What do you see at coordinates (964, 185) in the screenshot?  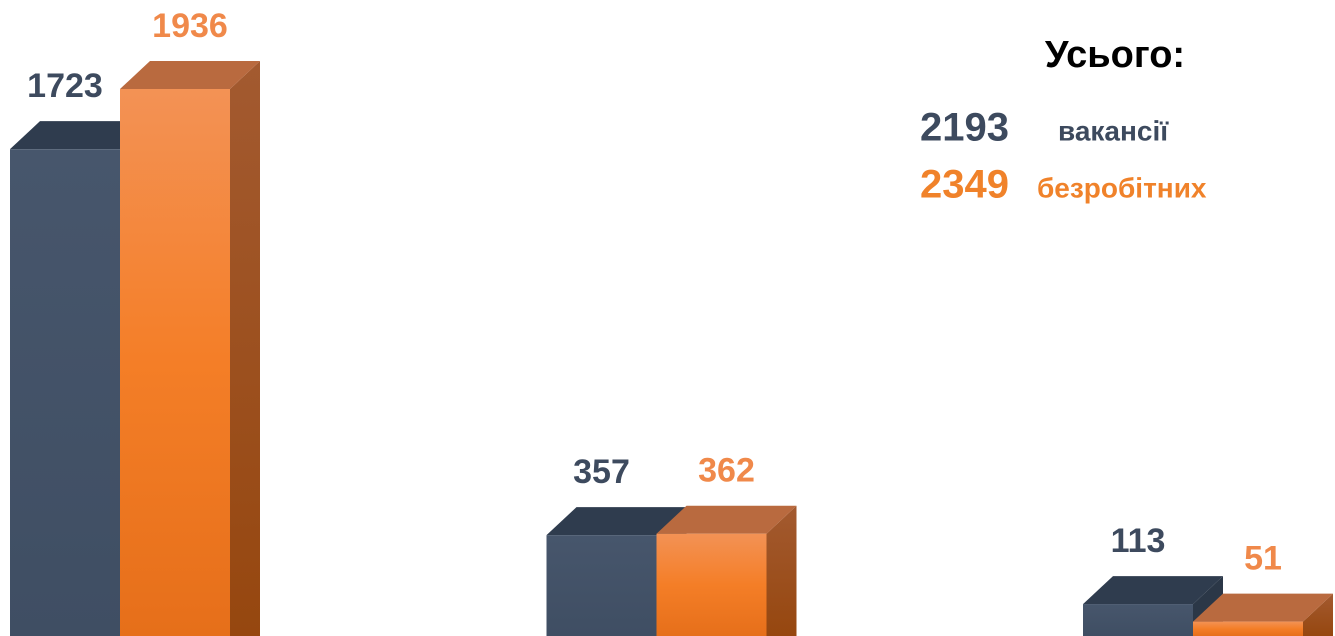 I see `total-value: 2349` at bounding box center [964, 185].